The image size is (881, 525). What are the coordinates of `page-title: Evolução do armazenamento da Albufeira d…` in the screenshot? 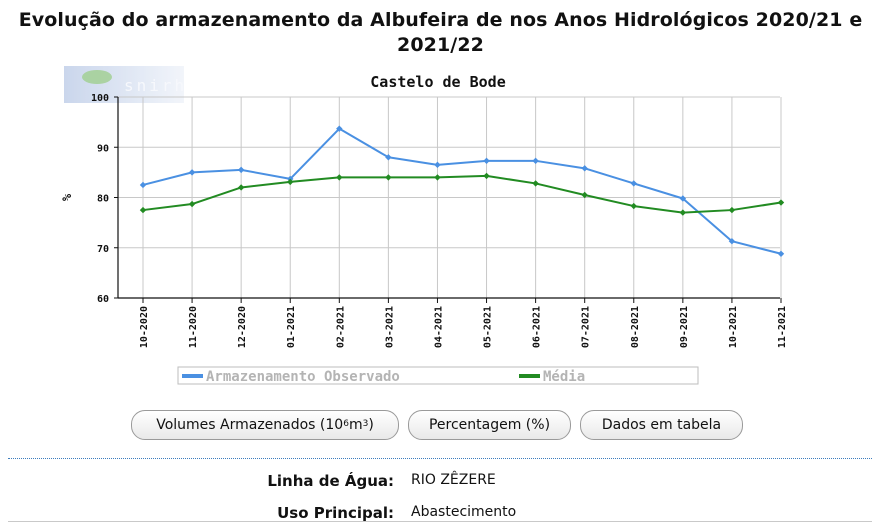 It's located at (440, 33).